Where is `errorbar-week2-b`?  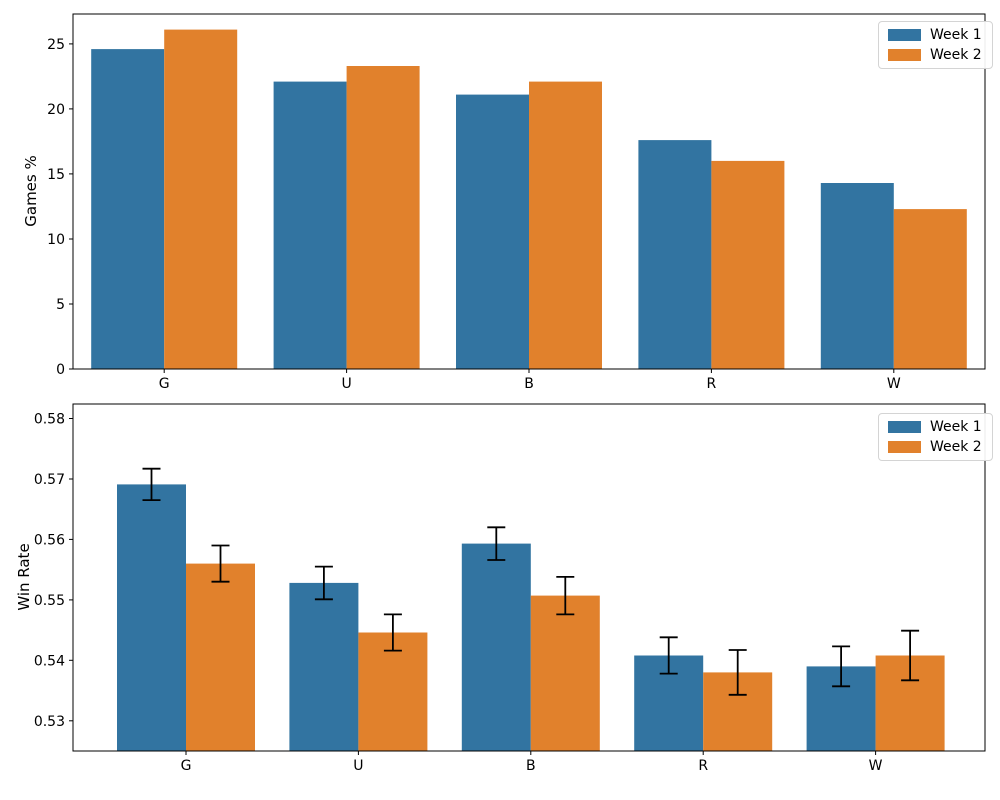 errorbar-week2-b is located at coordinates (565, 596).